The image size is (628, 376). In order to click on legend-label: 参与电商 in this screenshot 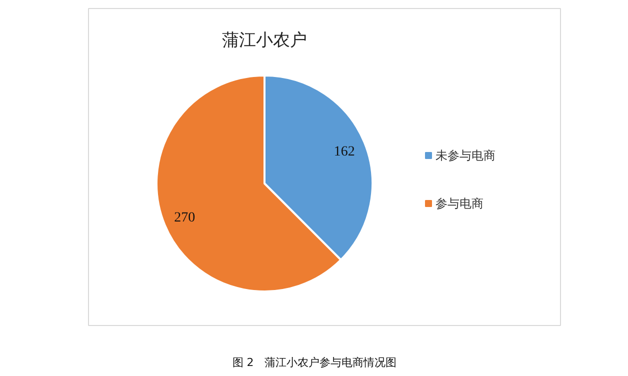, I will do `click(460, 203)`.